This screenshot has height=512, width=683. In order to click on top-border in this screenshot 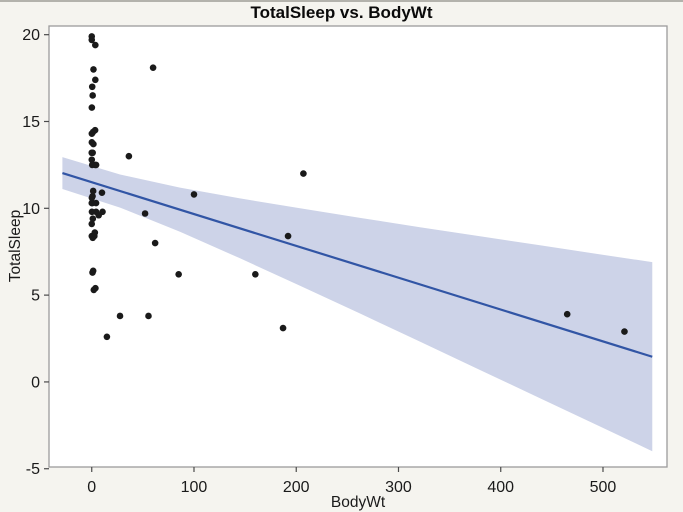, I will do `click(341, 1)`.